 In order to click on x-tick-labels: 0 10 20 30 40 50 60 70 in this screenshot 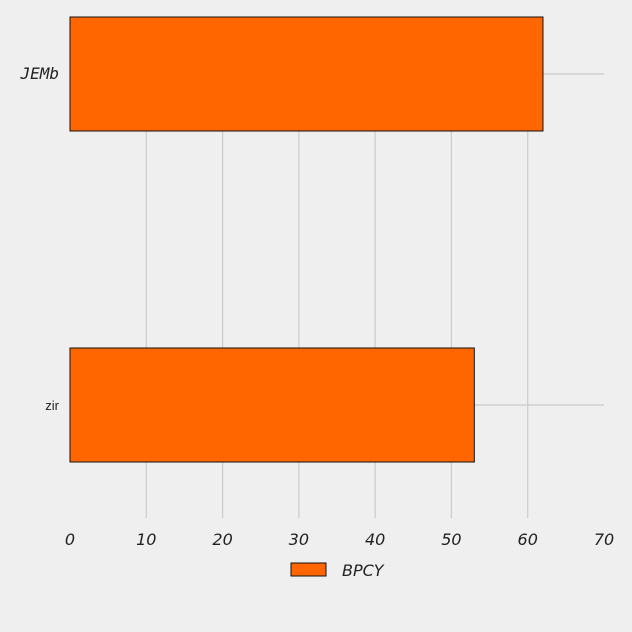, I will do `click(339, 539)`.